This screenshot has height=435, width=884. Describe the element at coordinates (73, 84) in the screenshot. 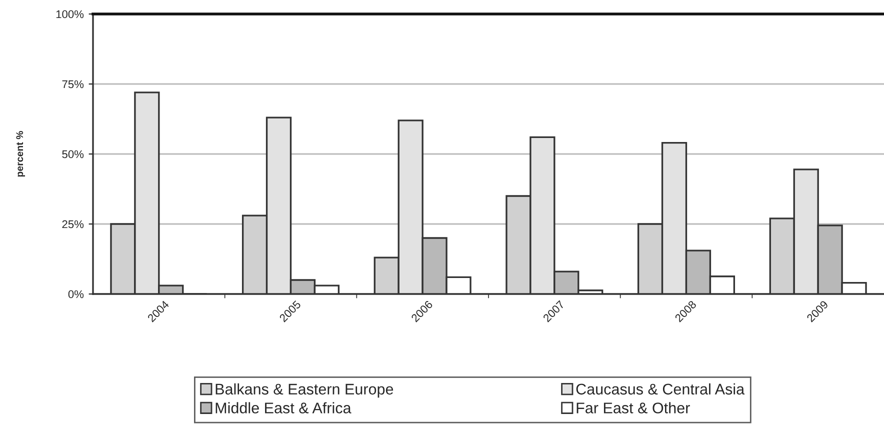

I see `y-tick-label: 75%` at that location.